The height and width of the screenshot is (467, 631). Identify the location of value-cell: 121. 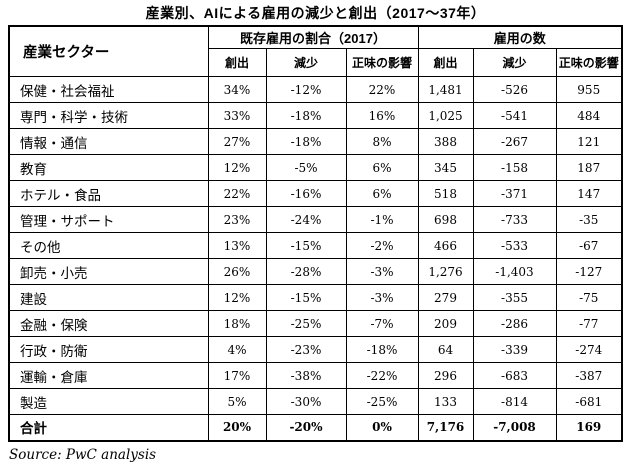
(589, 141).